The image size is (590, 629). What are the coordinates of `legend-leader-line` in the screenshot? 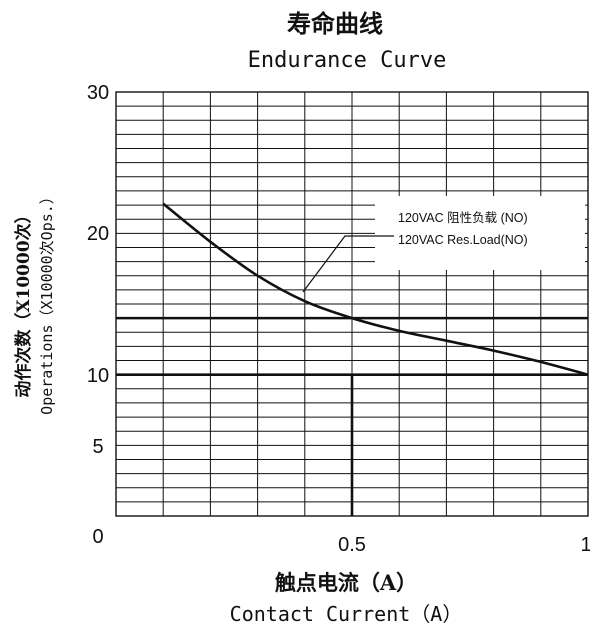 It's located at (348, 264).